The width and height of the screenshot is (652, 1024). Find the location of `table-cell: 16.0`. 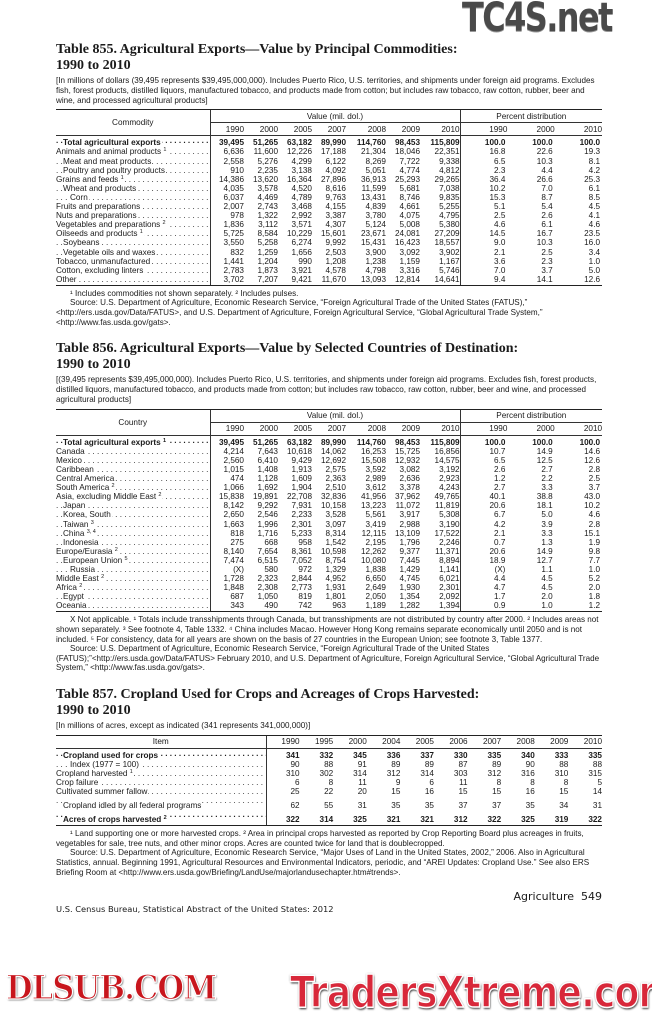

table-cell: 16.0 is located at coordinates (592, 243).